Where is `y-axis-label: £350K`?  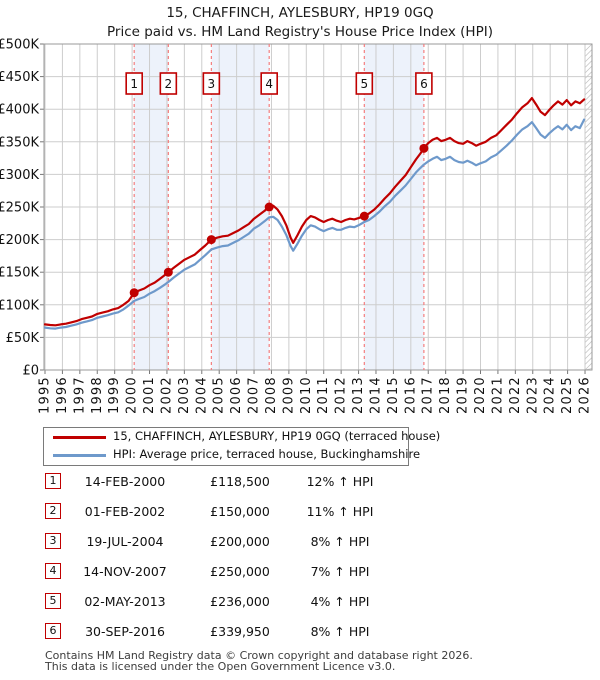
y-axis-label: £350K is located at coordinates (19, 142).